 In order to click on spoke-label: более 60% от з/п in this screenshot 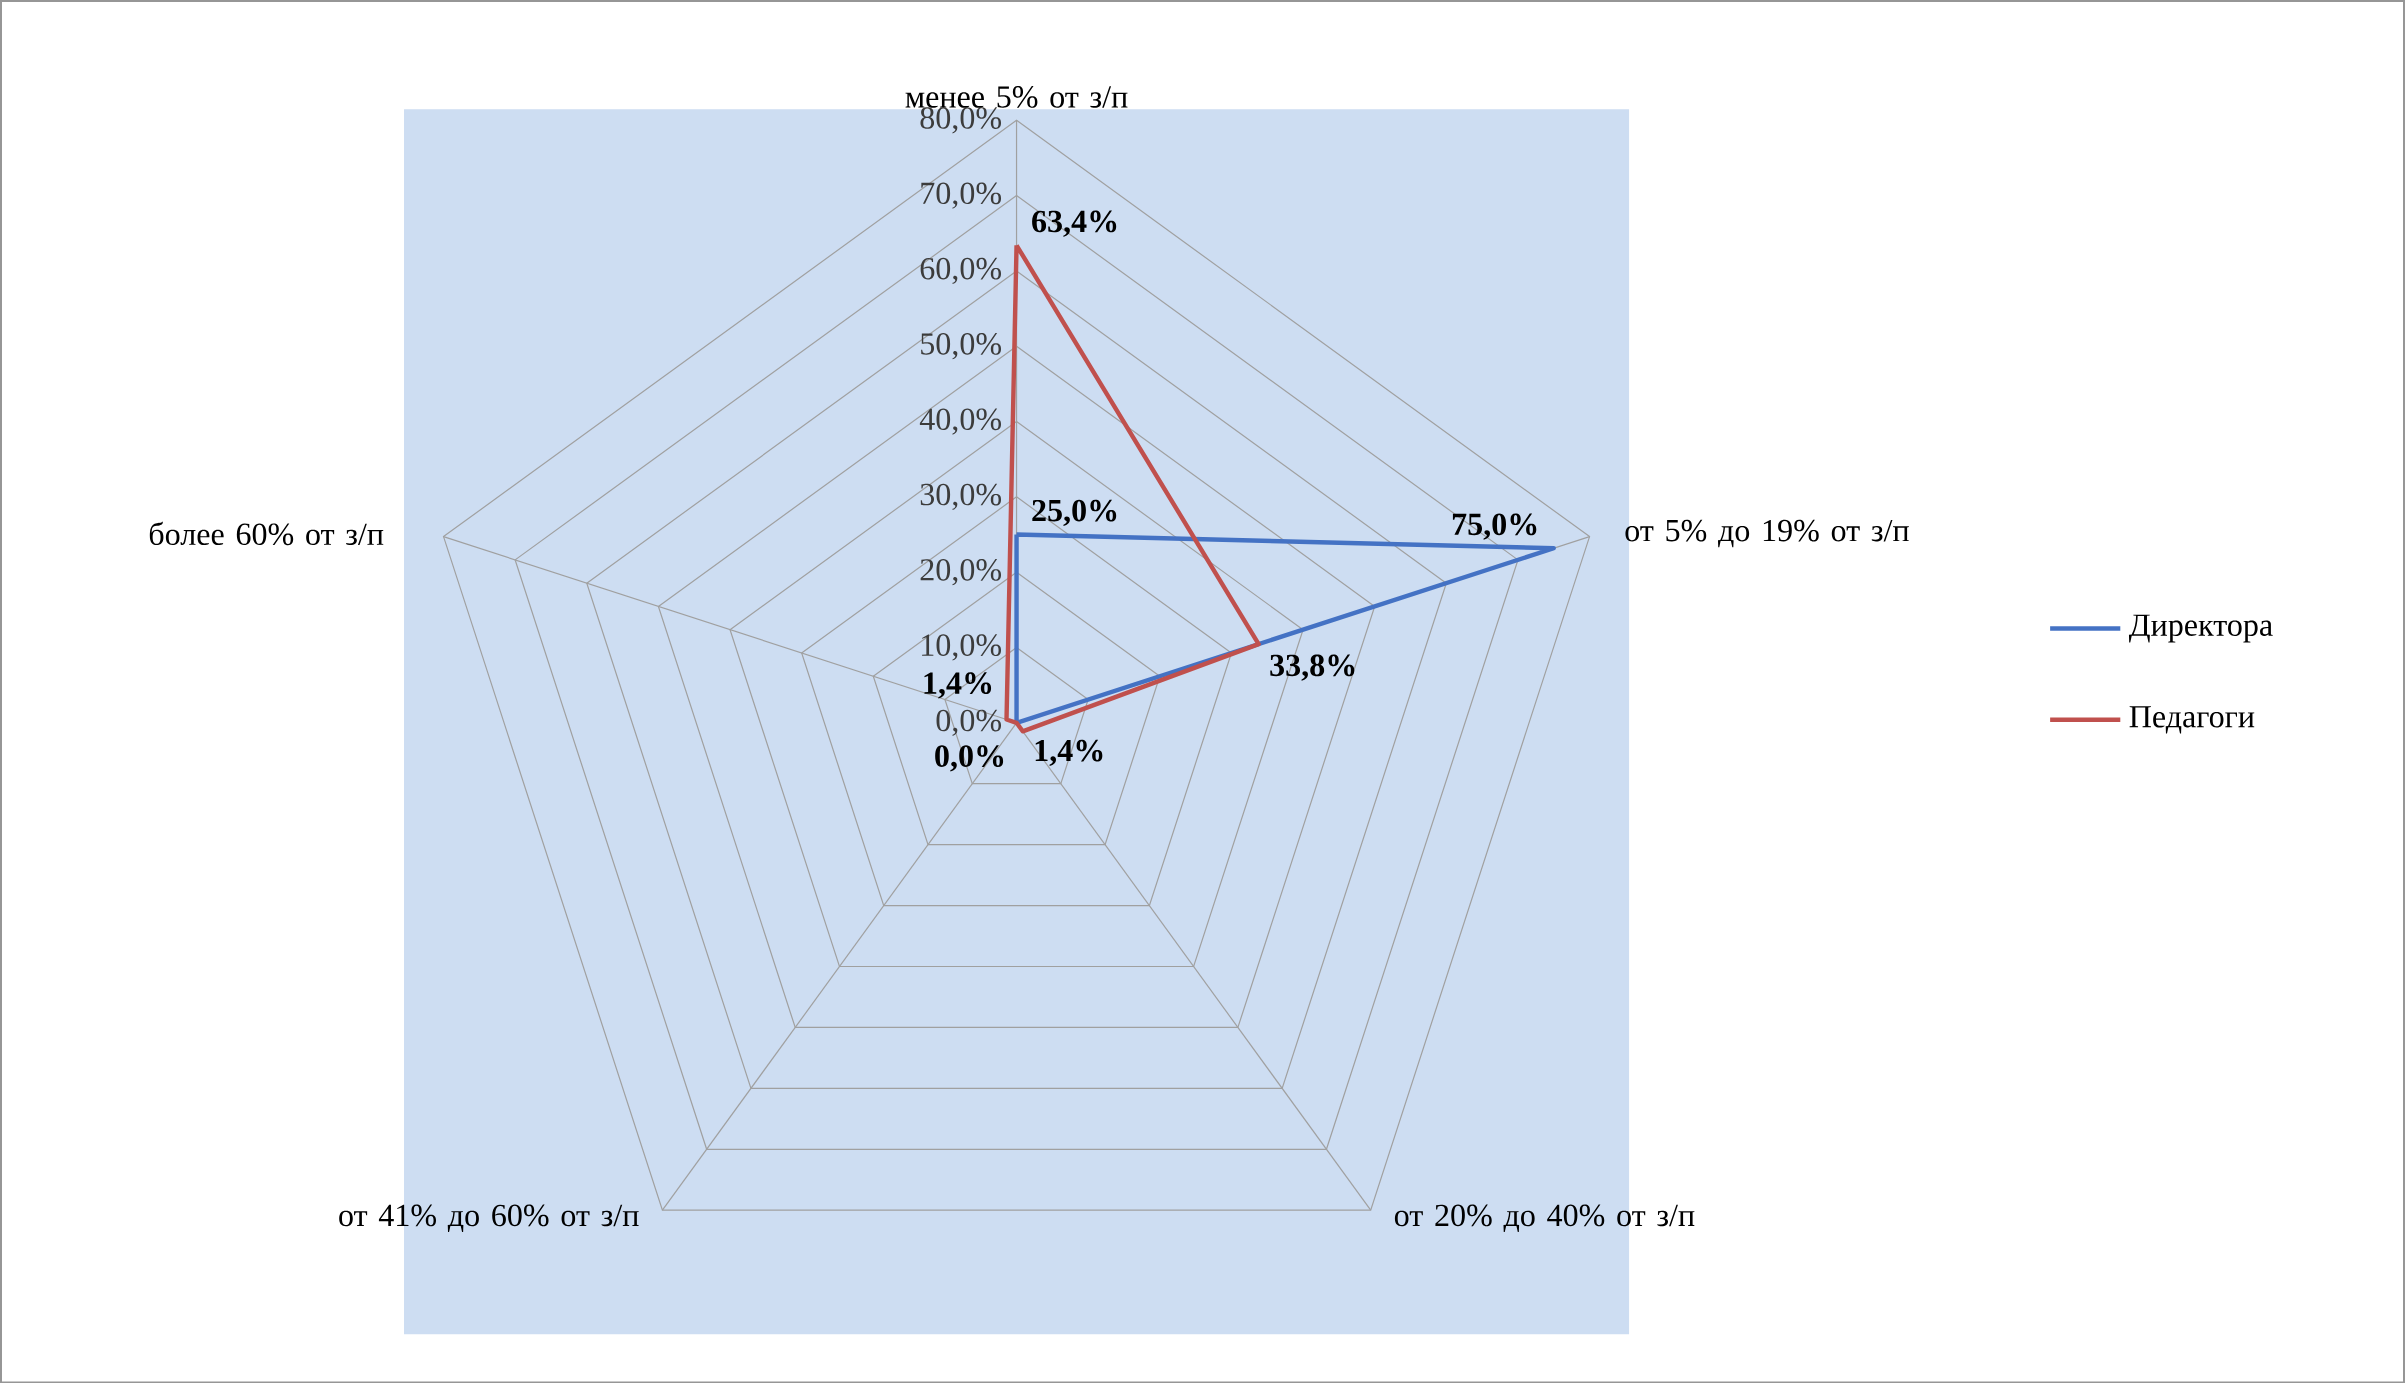, I will do `click(266, 533)`.